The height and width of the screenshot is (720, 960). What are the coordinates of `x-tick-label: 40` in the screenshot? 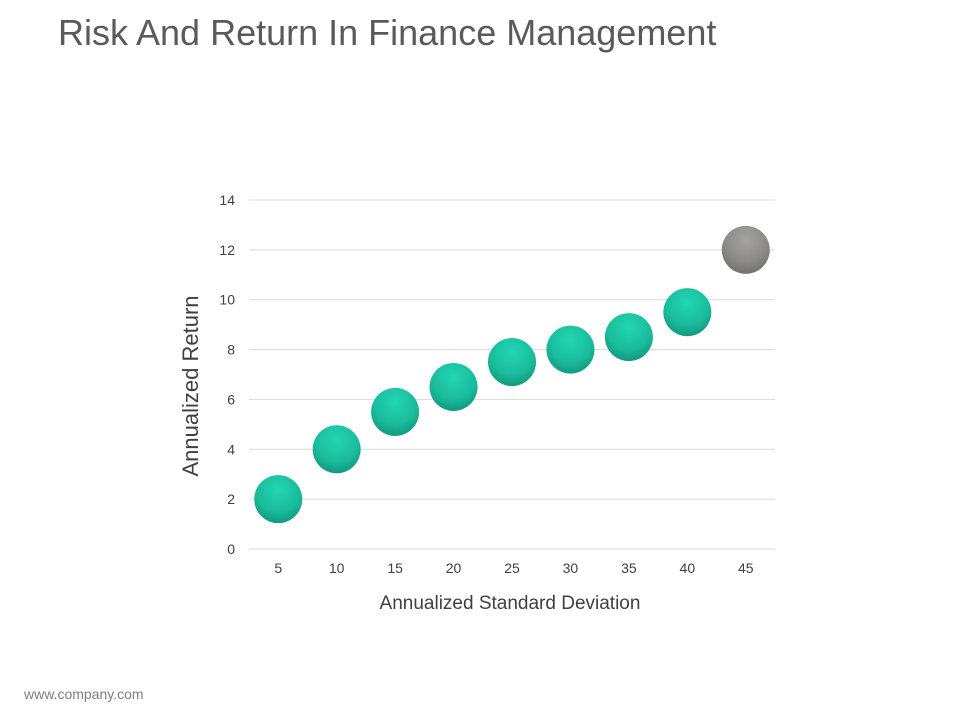 It's located at (688, 568).